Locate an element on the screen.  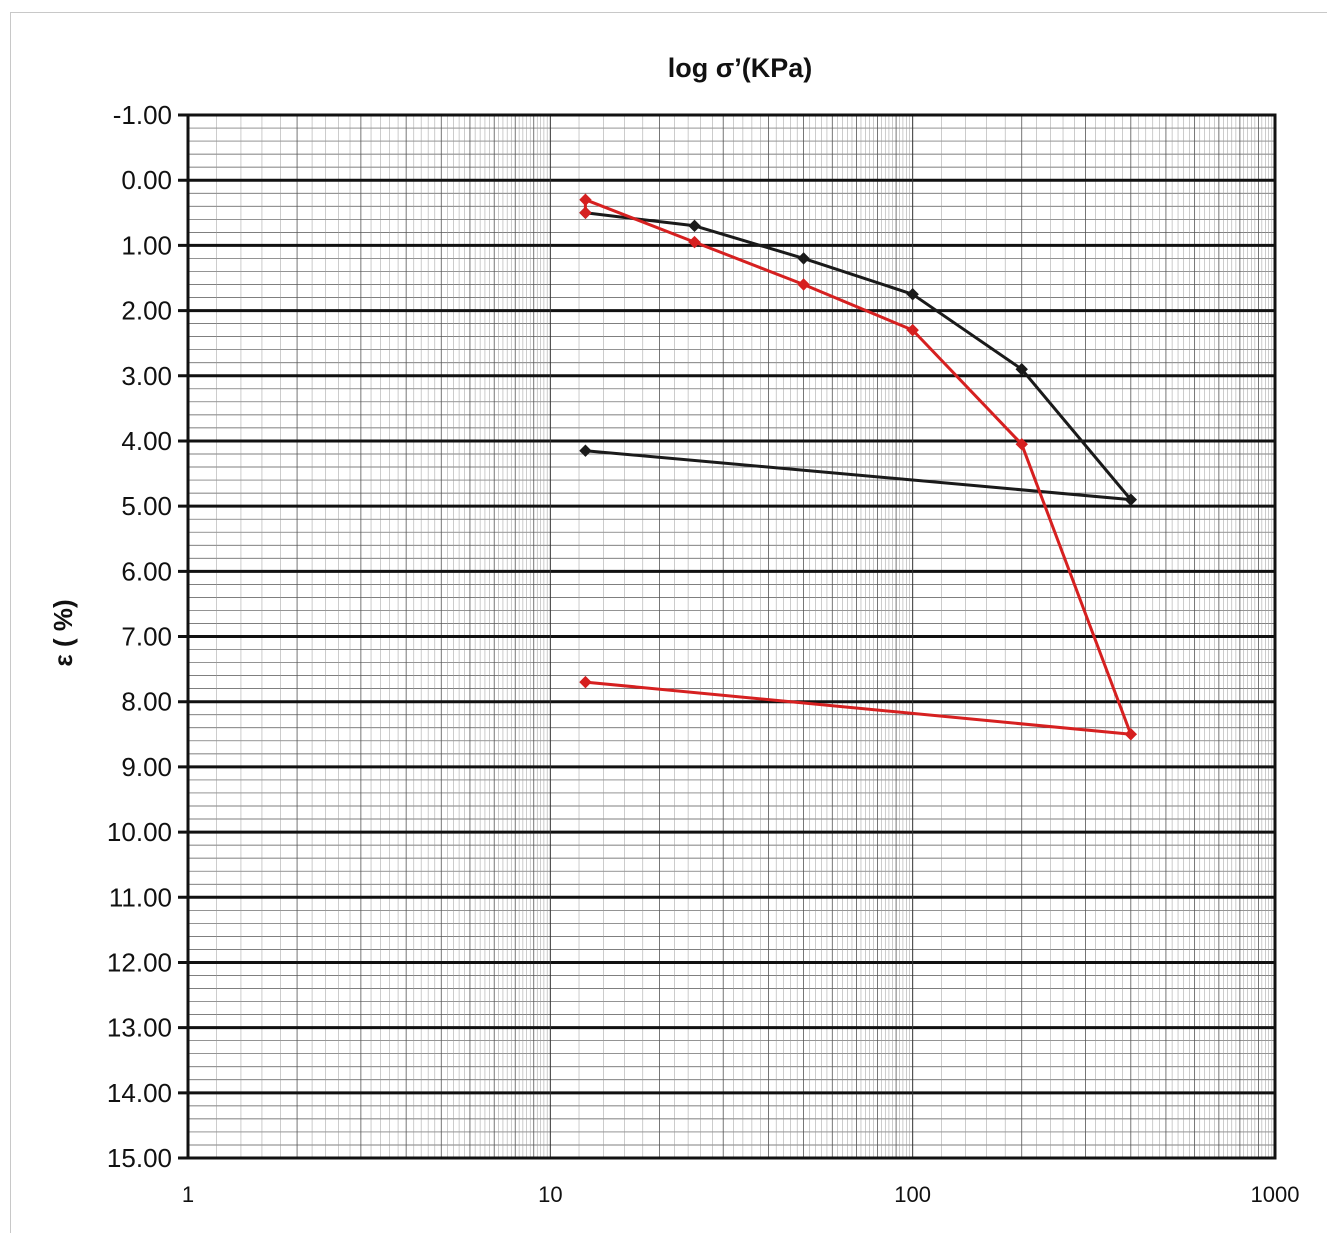
y-tick-label: 9.00 is located at coordinates (146, 767).